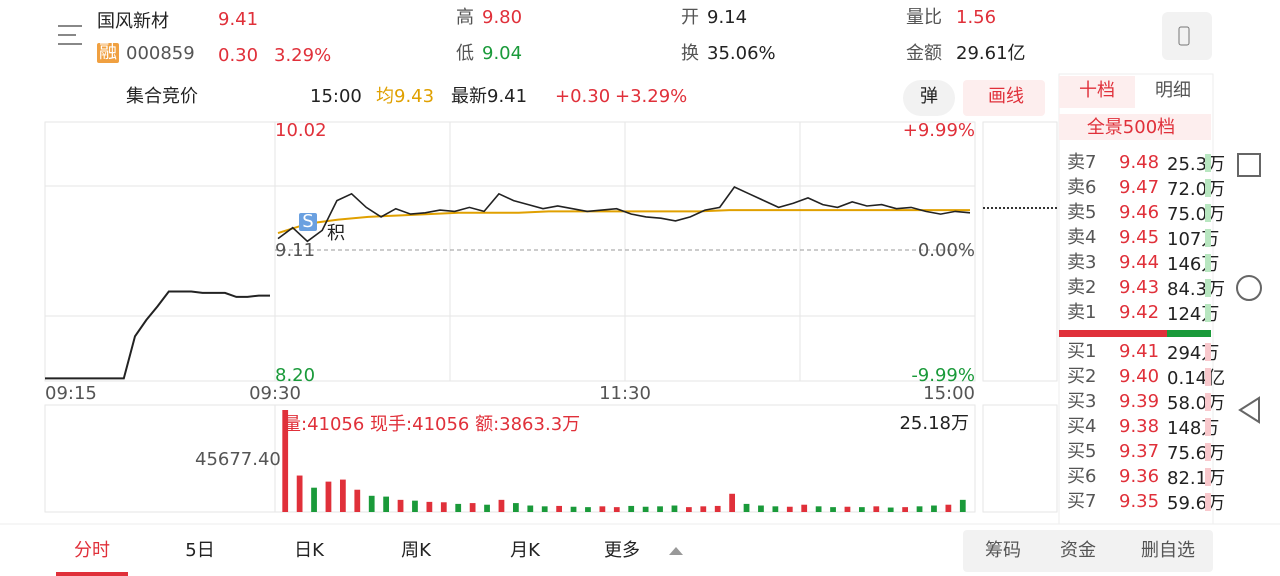 Image resolution: width=1280 pixels, height=576 pixels. I want to click on book-volume: 146万, so click(1193, 264).